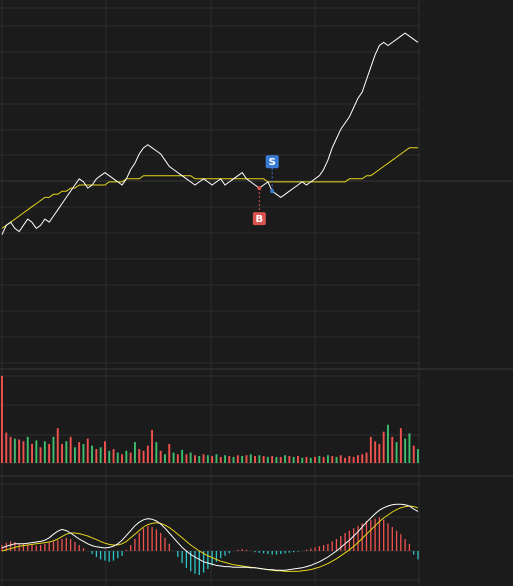 This screenshot has height=586, width=513. Describe the element at coordinates (209, 188) in the screenshot. I see `avg-price-line` at that location.